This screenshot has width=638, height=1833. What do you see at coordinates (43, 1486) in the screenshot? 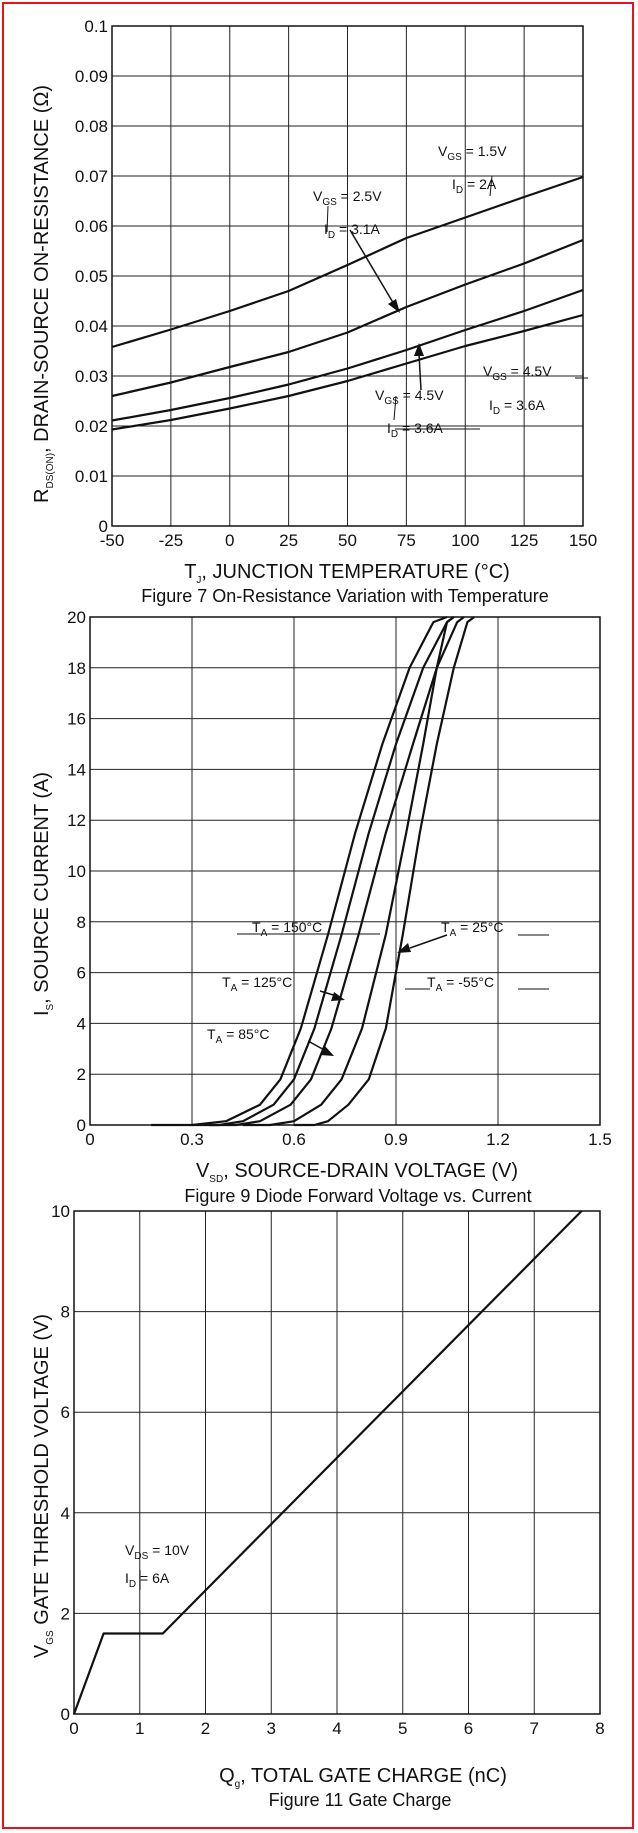
I see `y-axis-label: VGS GATE THRESHOLD VOLTAGE (V)` at bounding box center [43, 1486].